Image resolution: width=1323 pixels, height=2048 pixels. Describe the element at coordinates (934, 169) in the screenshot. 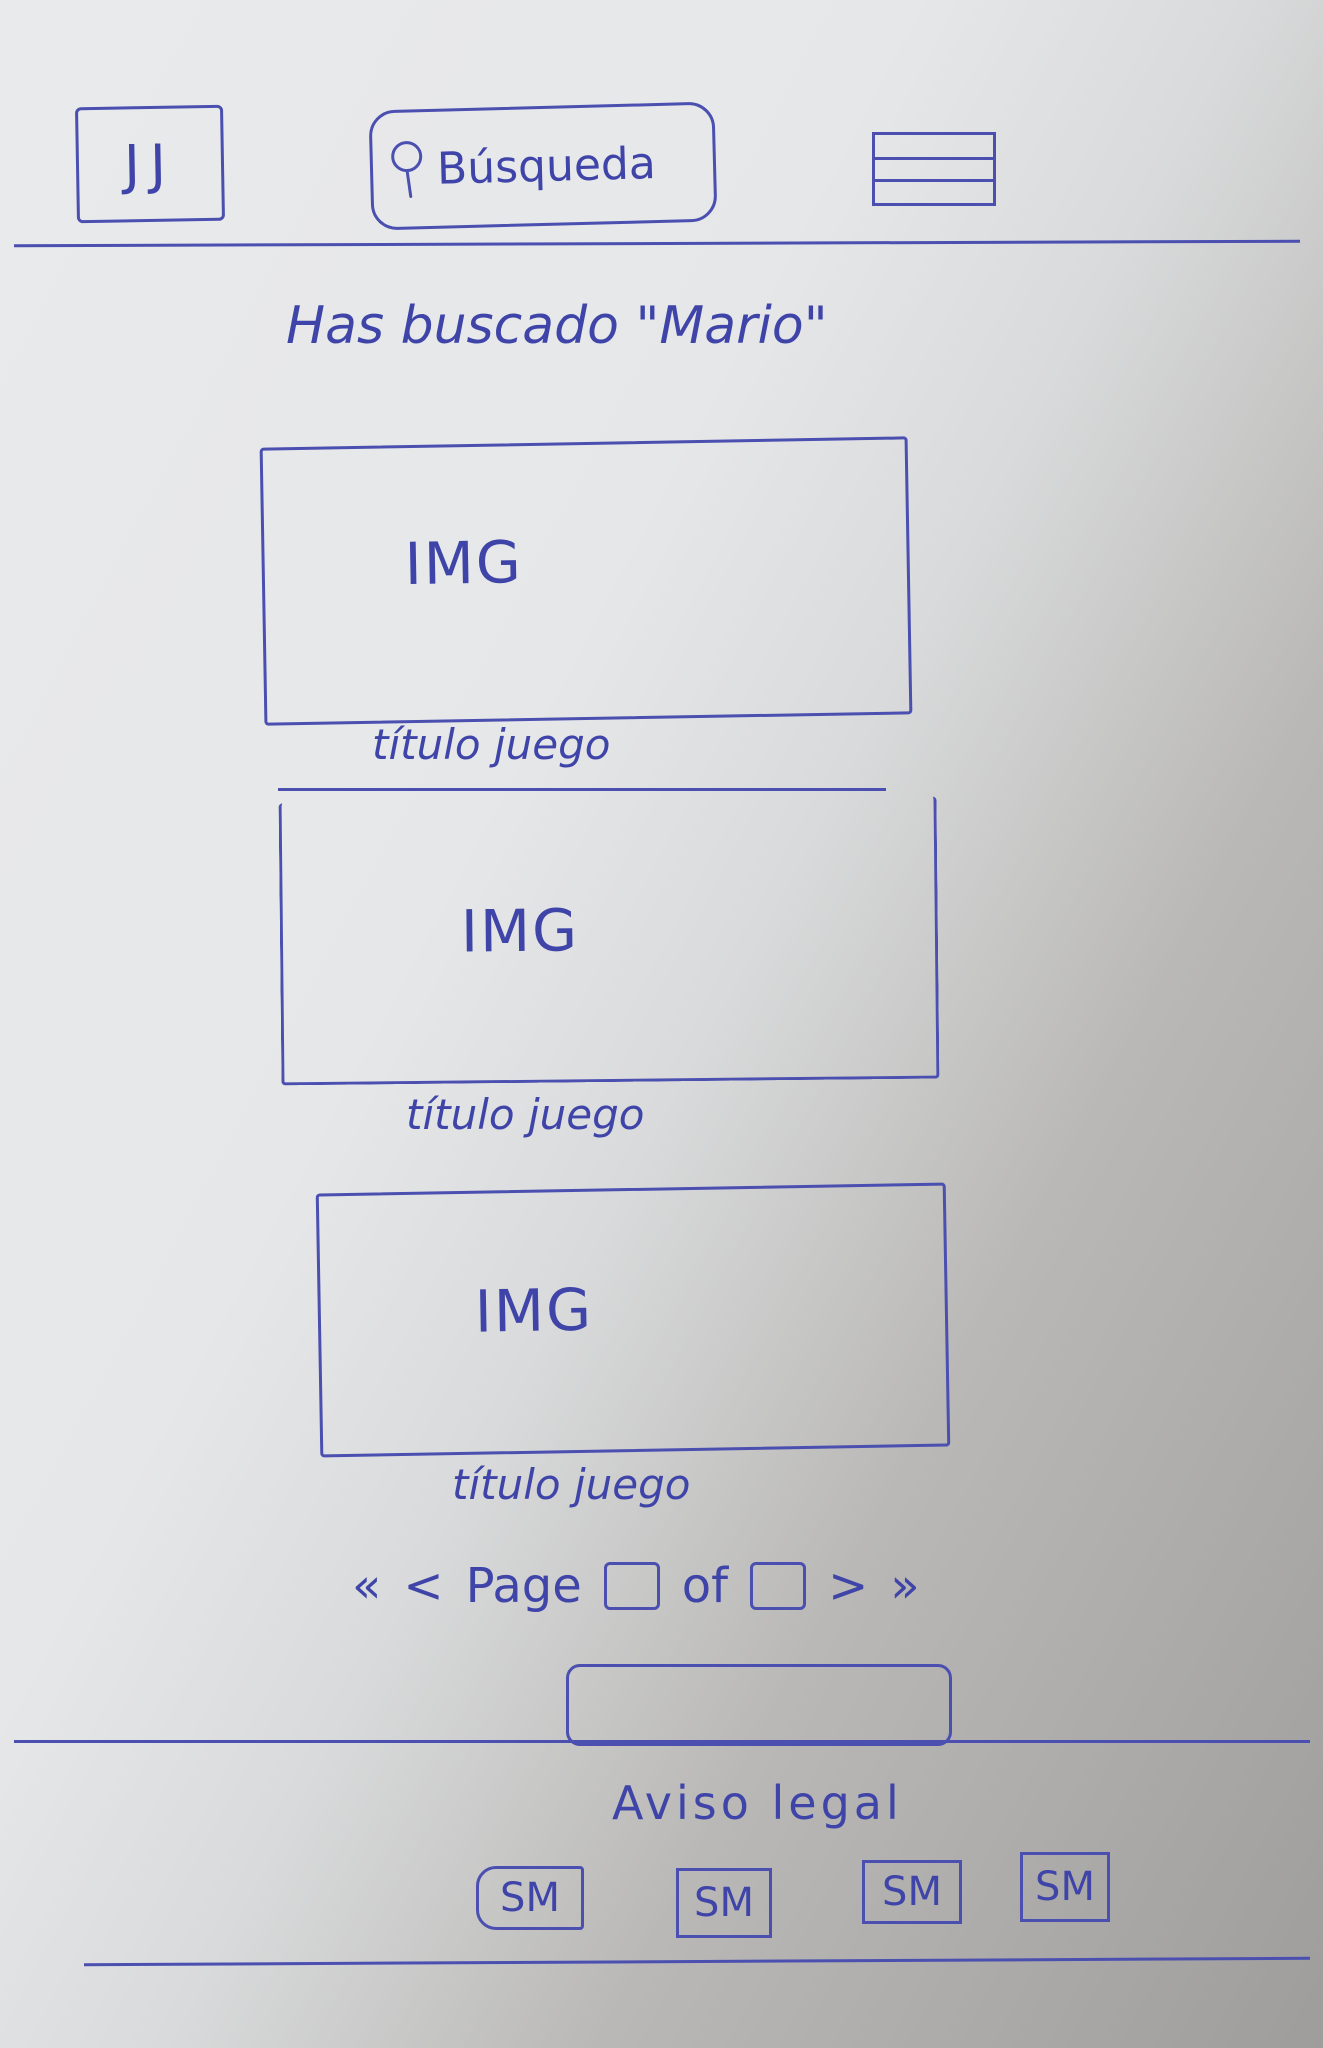

I see `hamburger-menu-icon` at that location.